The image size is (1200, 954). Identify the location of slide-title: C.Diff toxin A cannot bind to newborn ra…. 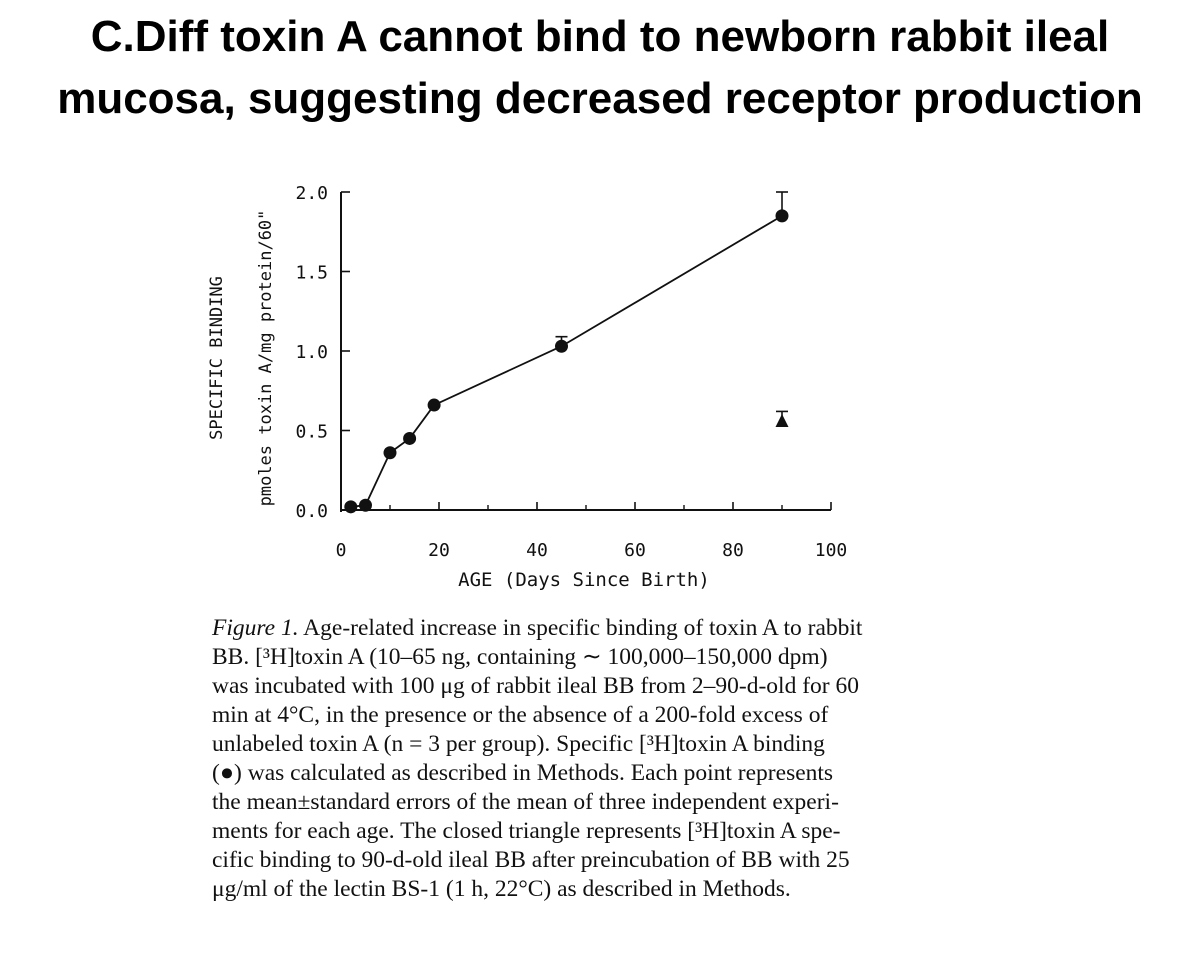
(600, 68).